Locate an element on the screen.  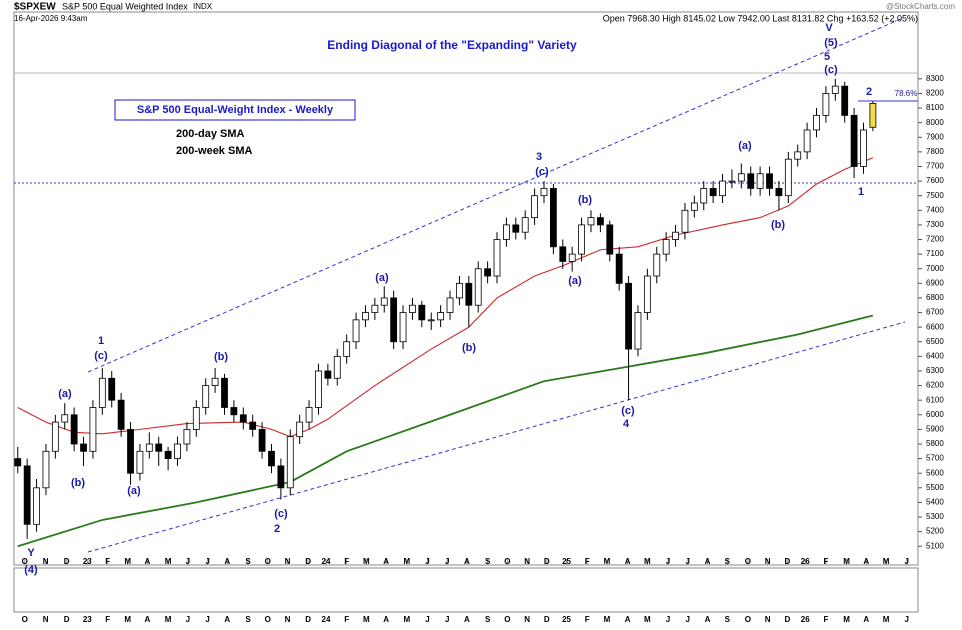
y-tick-label: 5900 is located at coordinates (935, 428).